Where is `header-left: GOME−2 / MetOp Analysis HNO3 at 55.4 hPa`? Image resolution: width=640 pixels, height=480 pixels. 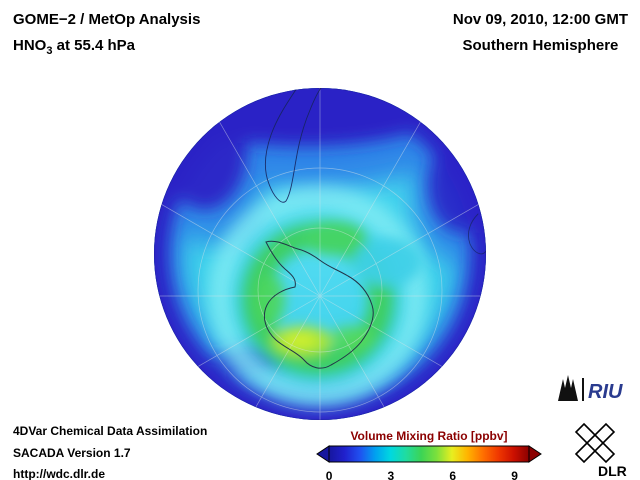
header-left: GOME−2 / MetOp Analysis HNO3 at 55.4 hPa is located at coordinates (106, 35).